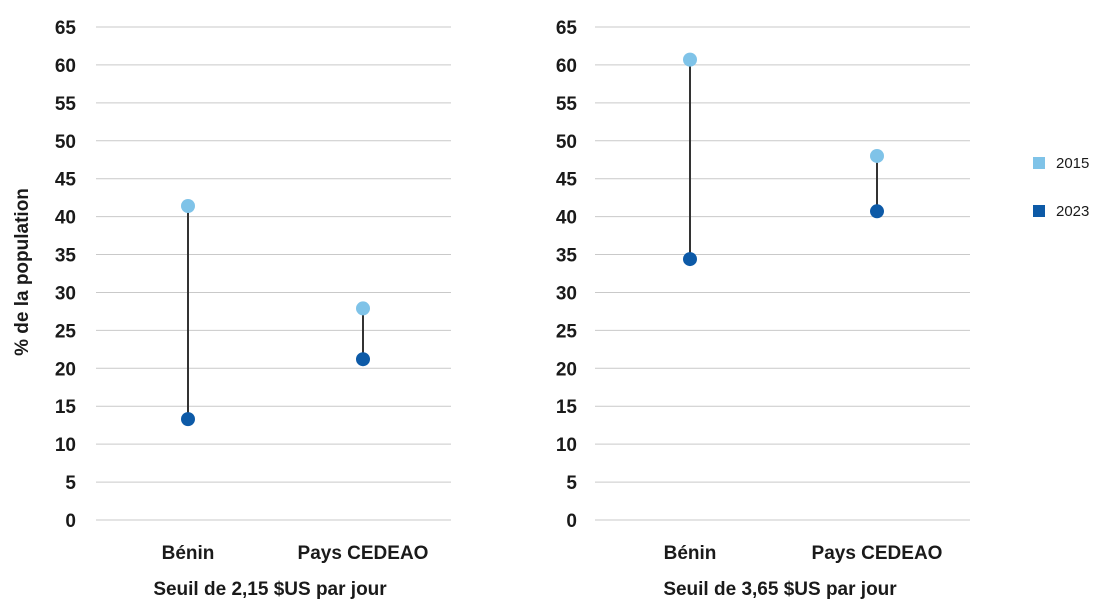 This screenshot has height=607, width=1099. Describe the element at coordinates (1061, 187) in the screenshot. I see `legend: 2015 2023` at that location.